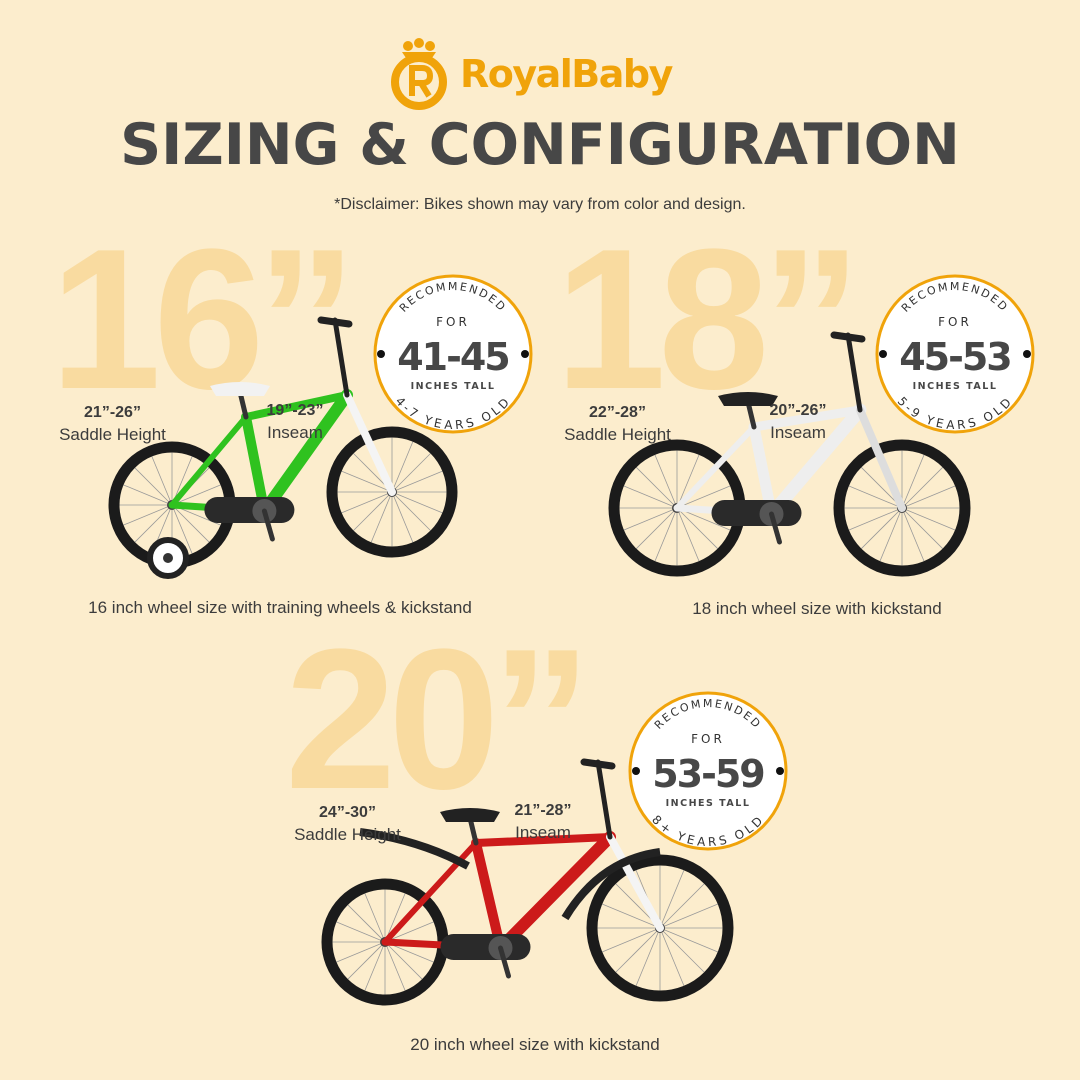 Image resolution: width=1080 pixels, height=1080 pixels. Describe the element at coordinates (203, 319) in the screenshot. I see `size-16-label: 16”` at that location.